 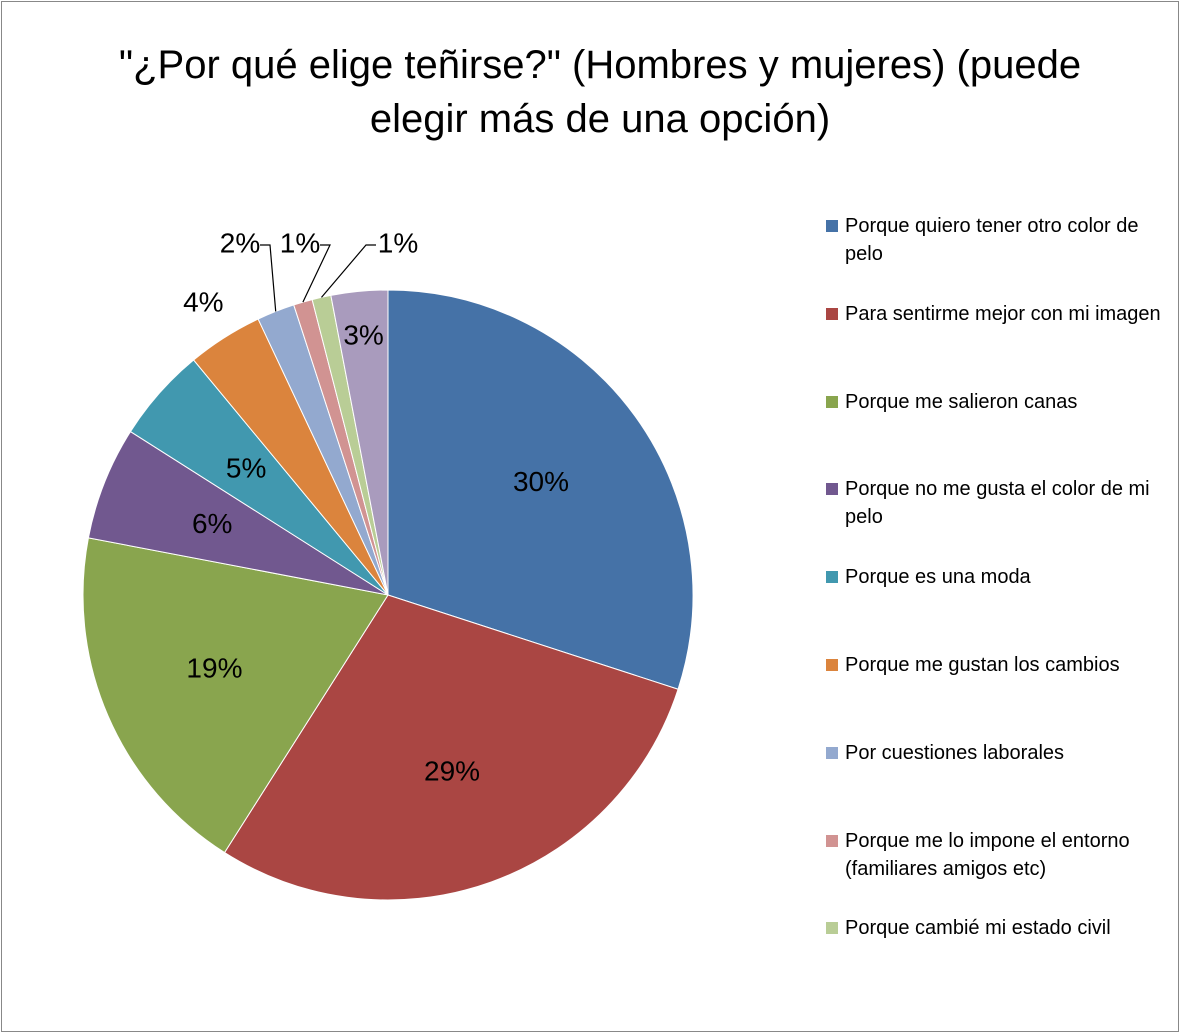 I want to click on data-label: 3%, so click(x=363, y=334).